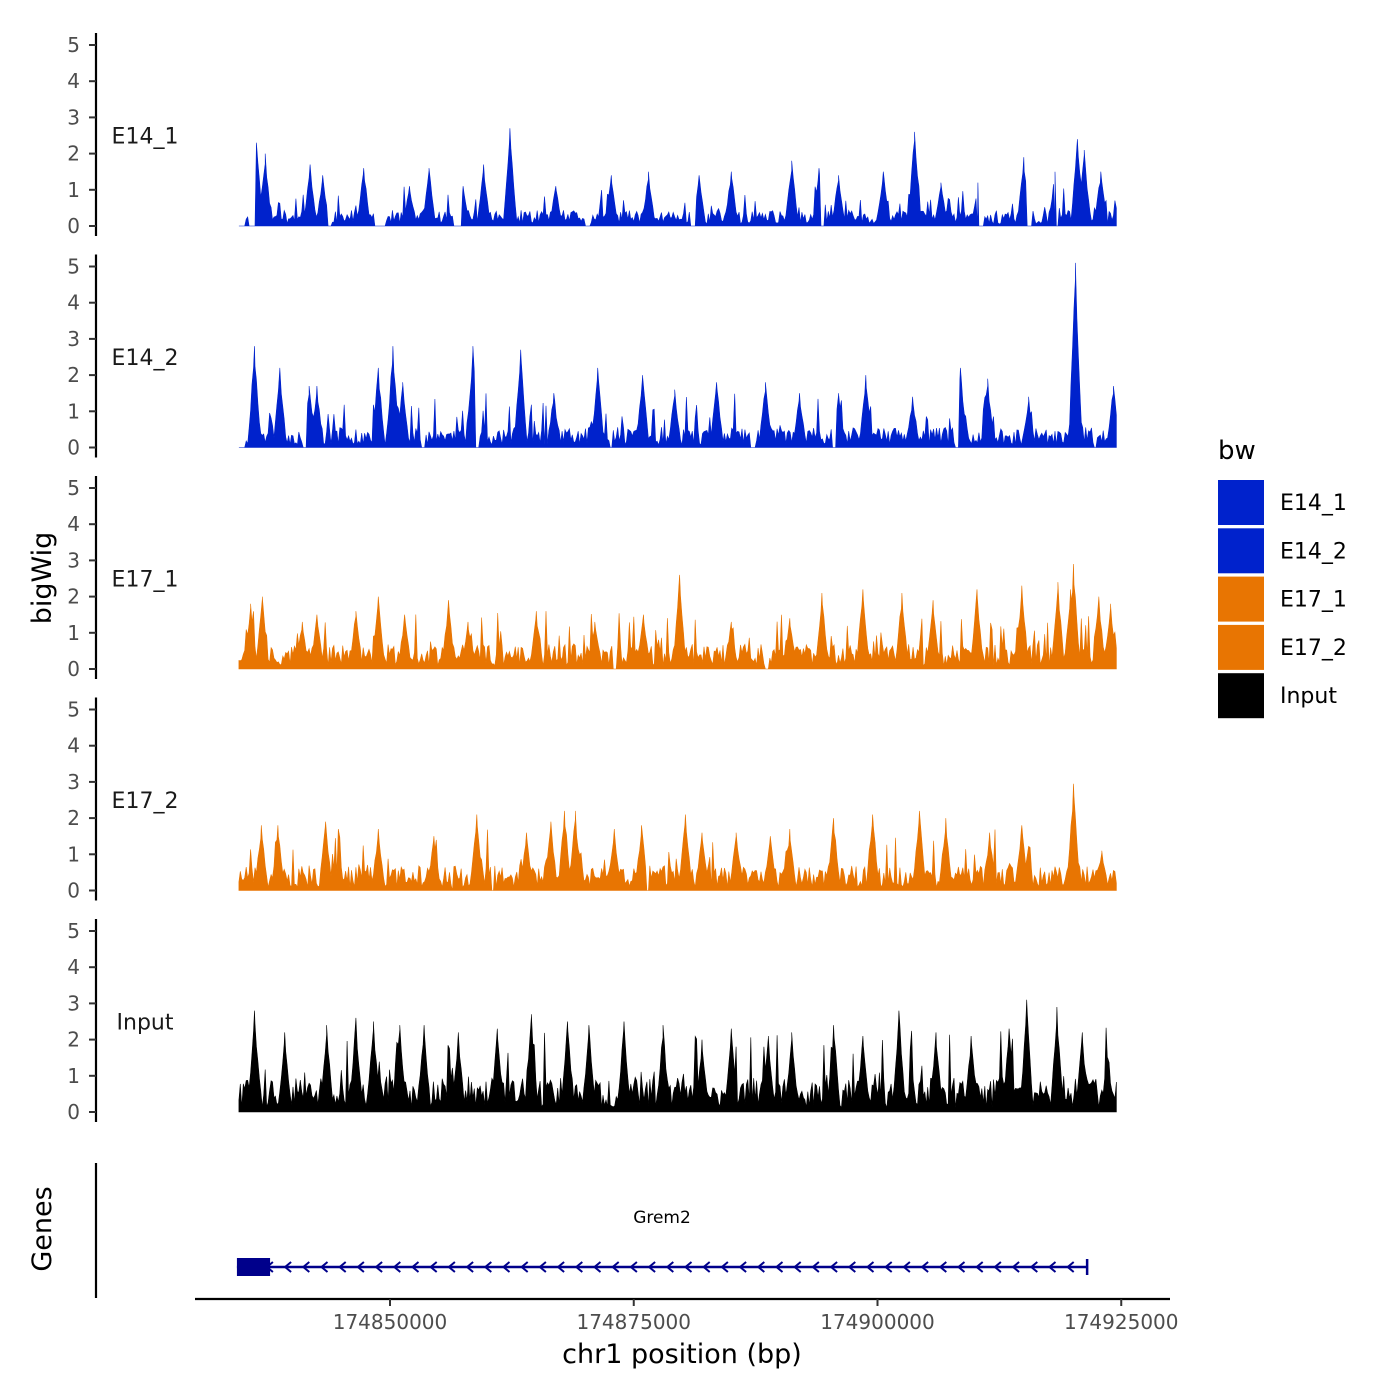  Describe the element at coordinates (1313, 551) in the screenshot. I see `legend-label: E14_2` at that location.